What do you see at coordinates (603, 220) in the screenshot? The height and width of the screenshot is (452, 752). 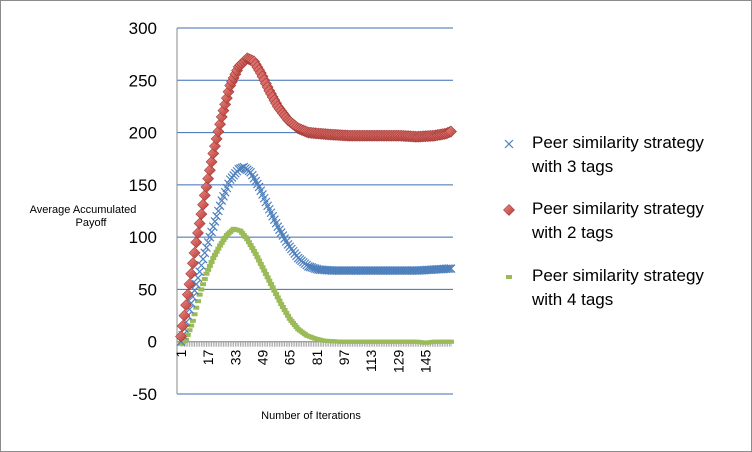 I see `legend-entry-2: Peer similarity strategy with 2 tags` at bounding box center [603, 220].